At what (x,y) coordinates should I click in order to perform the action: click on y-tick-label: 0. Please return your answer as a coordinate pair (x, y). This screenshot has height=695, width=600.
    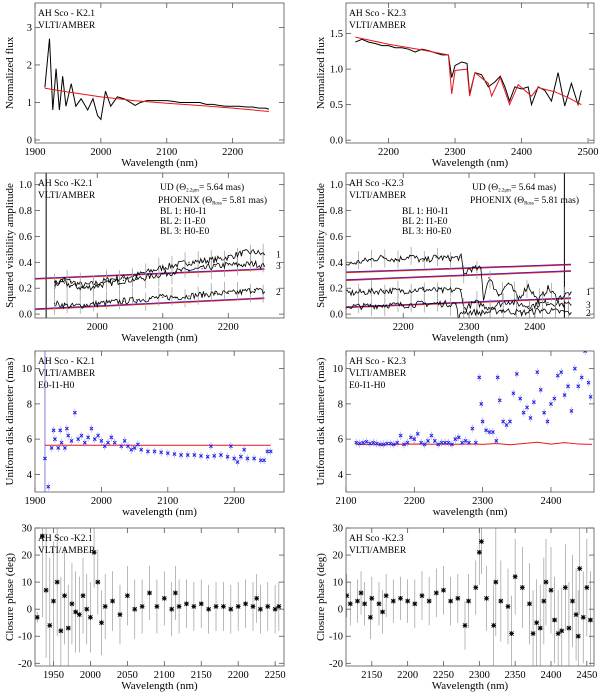
    Looking at the image, I should click on (340, 610).